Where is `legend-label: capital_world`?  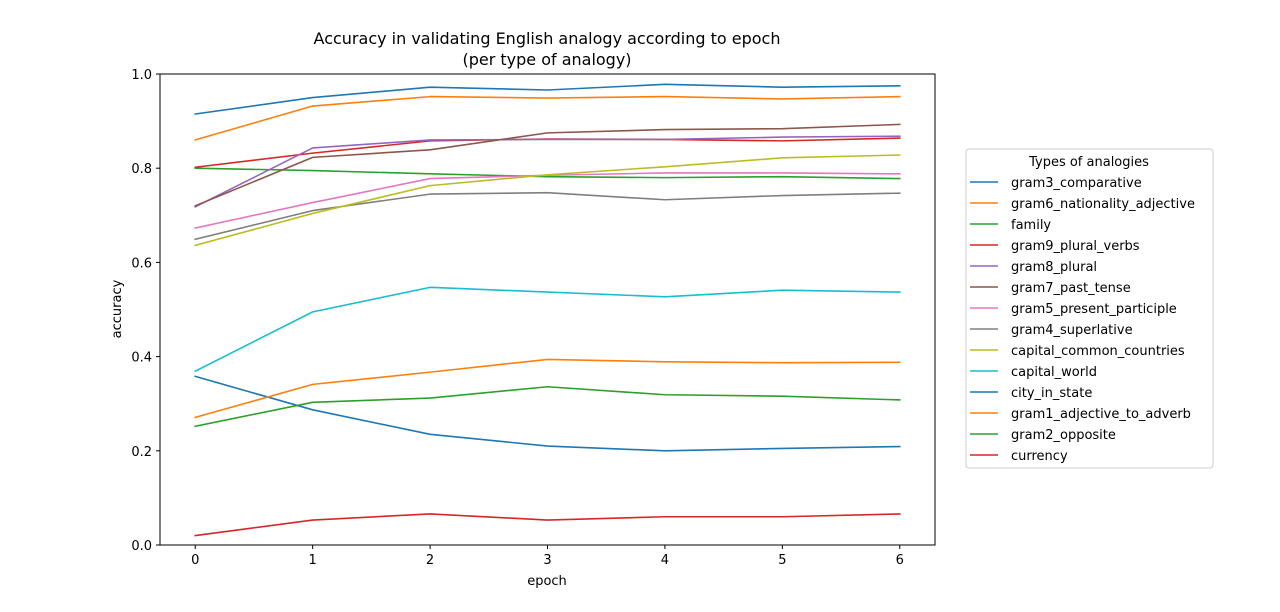 legend-label: capital_world is located at coordinates (1054, 372).